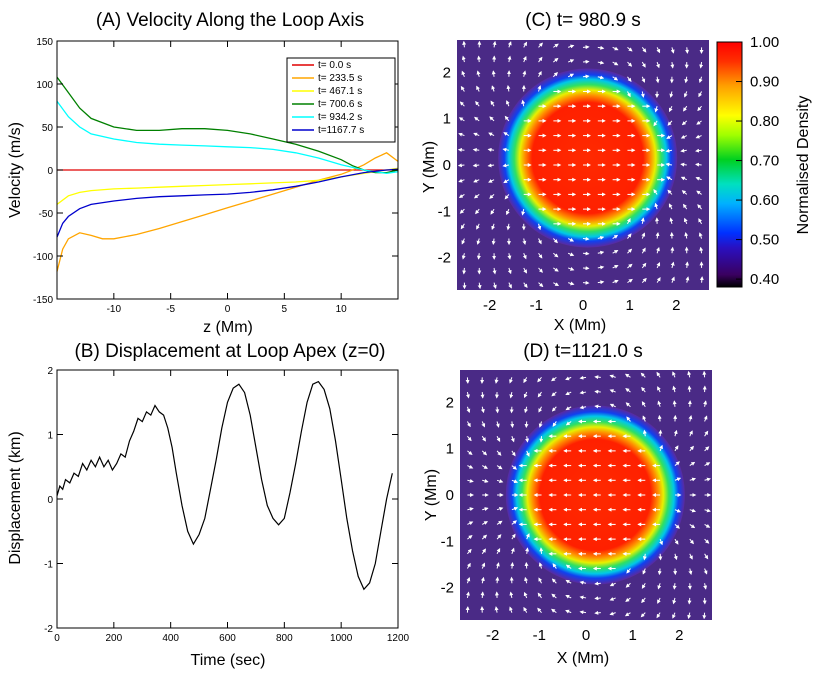 Image resolution: width=831 pixels, height=674 pixels. Describe the element at coordinates (229, 351) in the screenshot. I see `panel-b-title: (B) Displacement at Loop Apex (z=0)` at that location.